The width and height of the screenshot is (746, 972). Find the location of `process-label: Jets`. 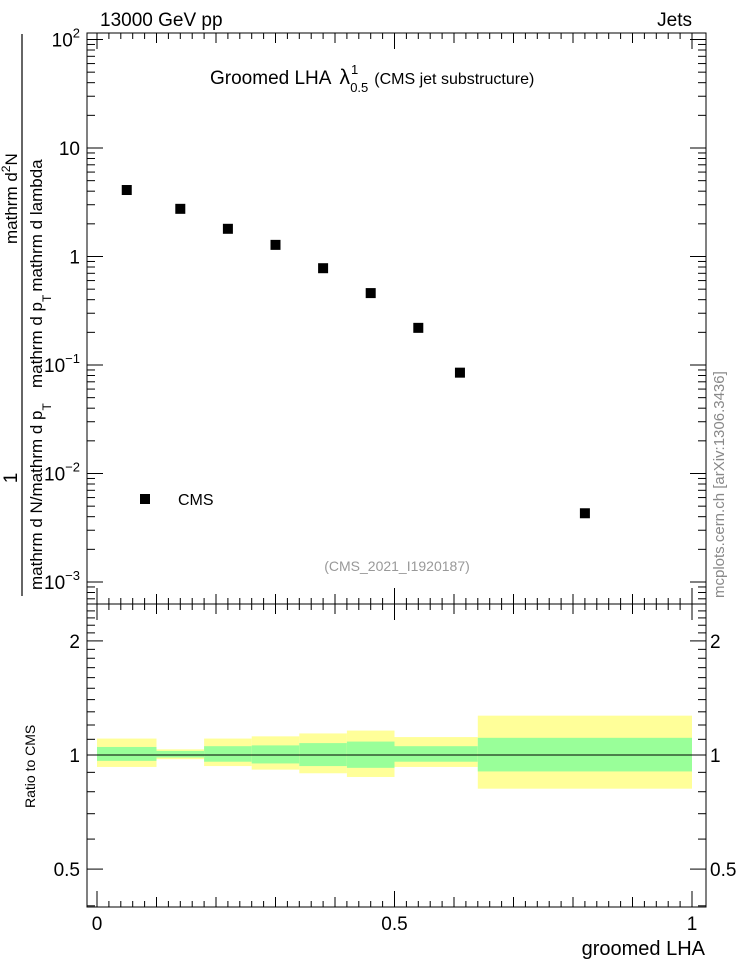

process-label: Jets is located at coordinates (674, 20).